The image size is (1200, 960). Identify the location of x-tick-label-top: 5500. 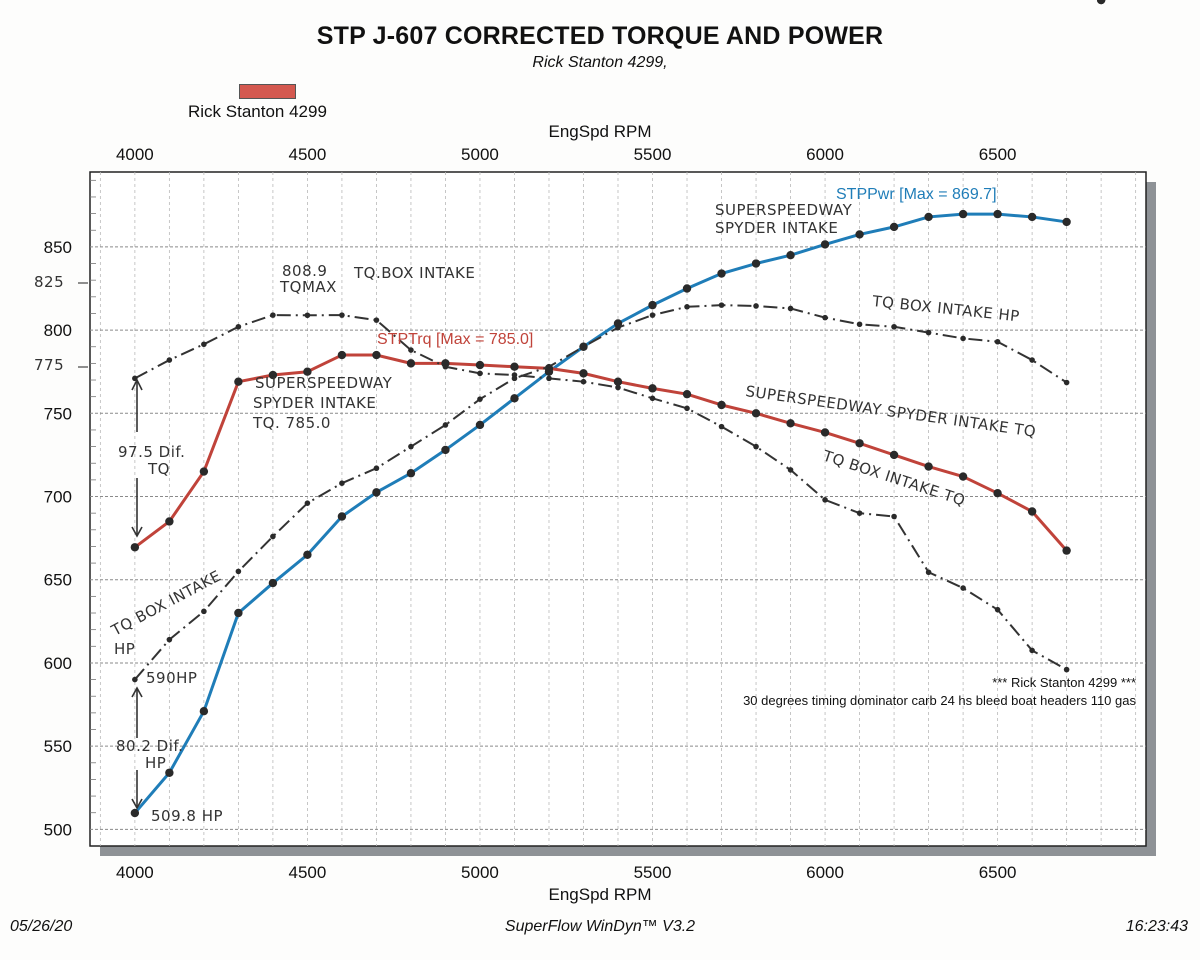
(653, 154).